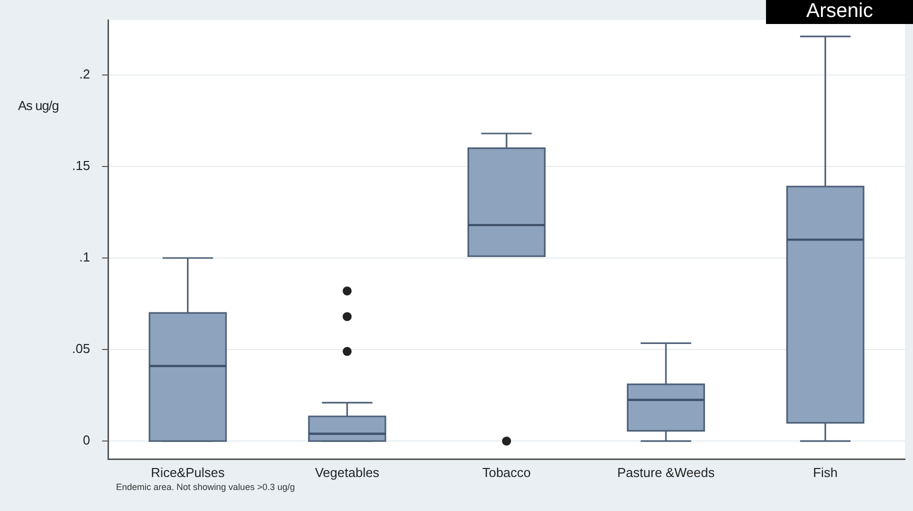  What do you see at coordinates (825, 472) in the screenshot?
I see `x-tick-label: Fish` at bounding box center [825, 472].